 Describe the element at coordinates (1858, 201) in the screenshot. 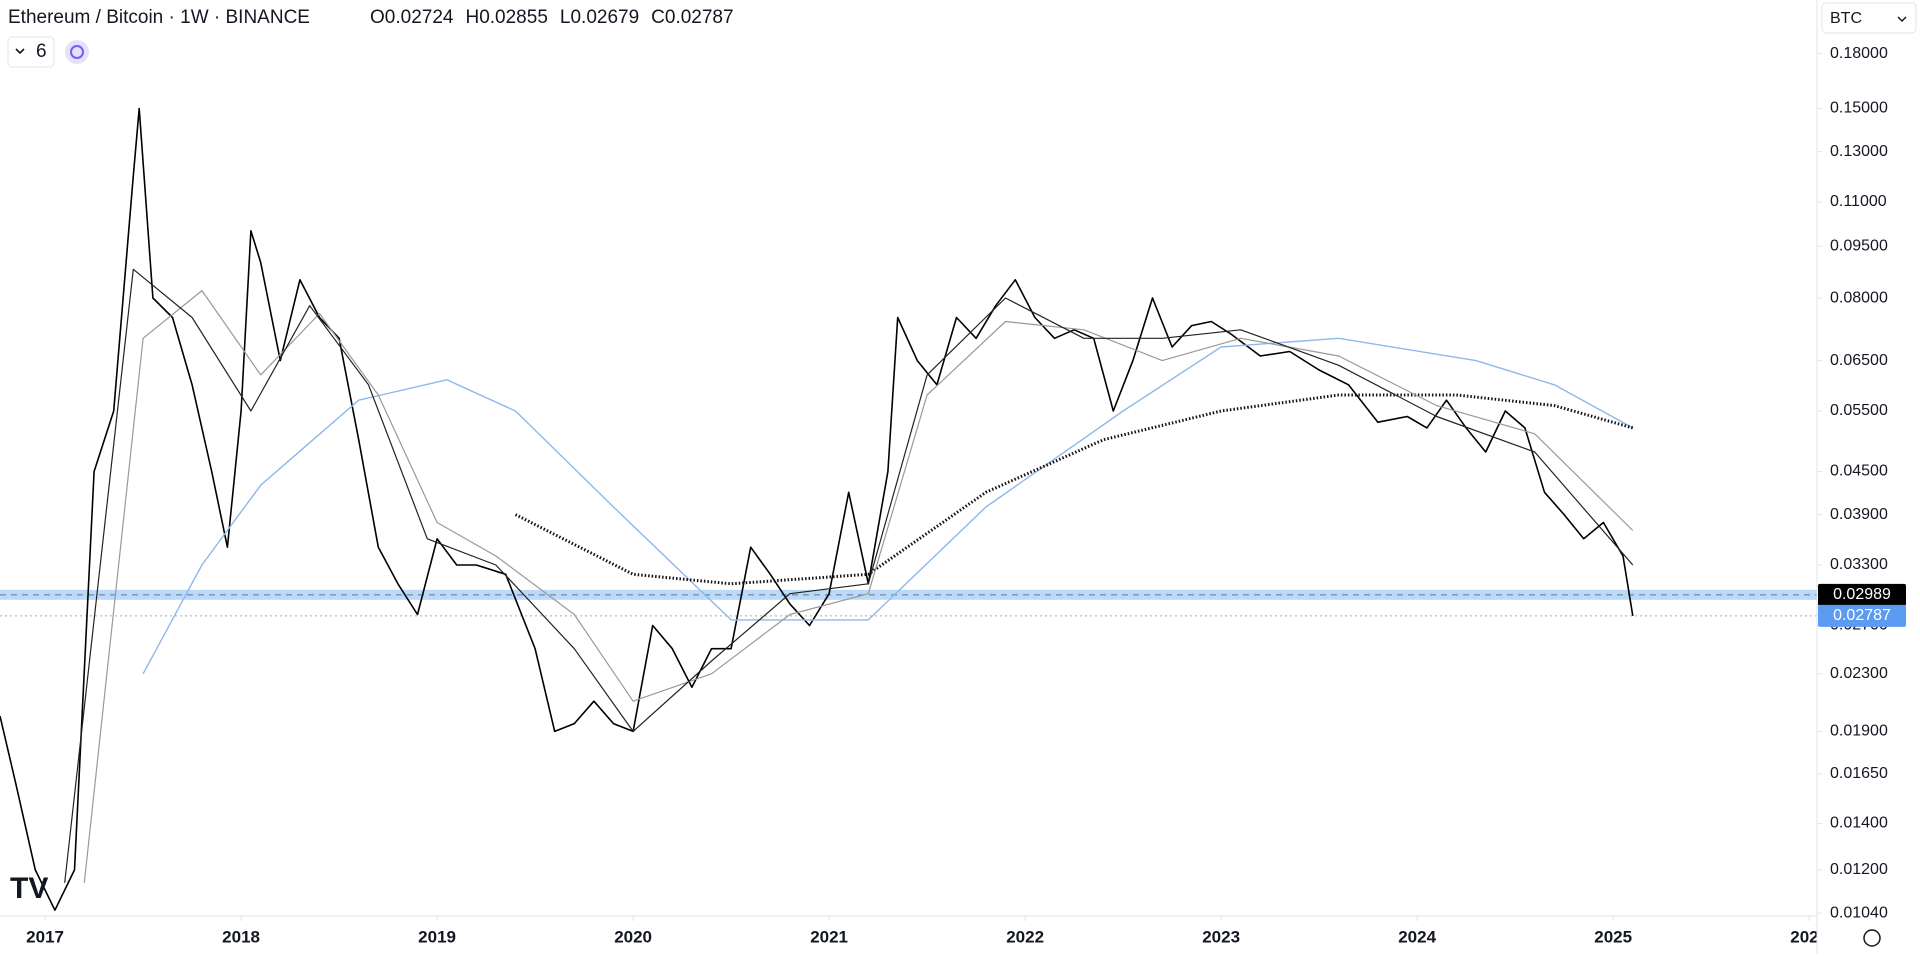

I see `y-tick-label: 0.11000` at that location.